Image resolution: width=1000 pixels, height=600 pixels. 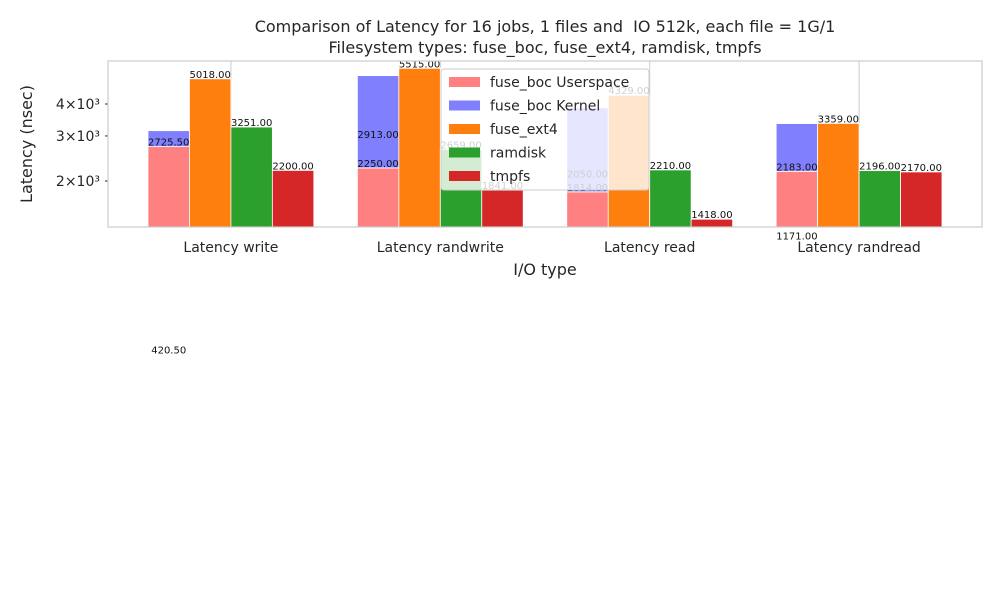 What do you see at coordinates (545, 269) in the screenshot?
I see `x-axis-label: I/O type` at bounding box center [545, 269].